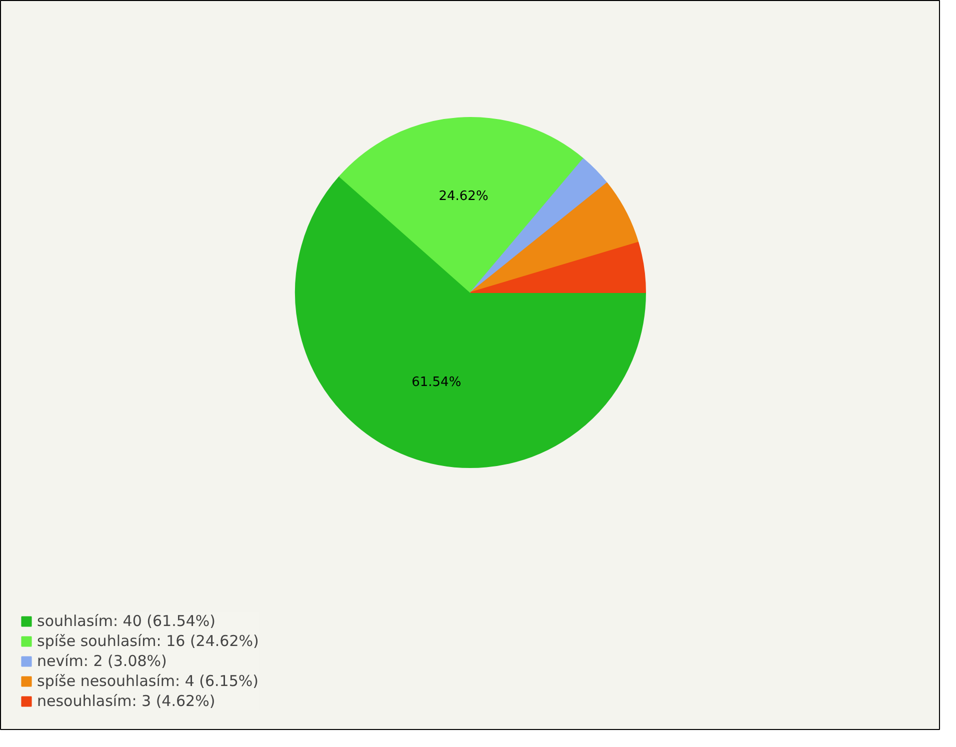 Image resolution: width=956 pixels, height=747 pixels. Describe the element at coordinates (147, 681) in the screenshot. I see `legend-label: spíše nesouhlasím: 4 (6.15%)` at that location.